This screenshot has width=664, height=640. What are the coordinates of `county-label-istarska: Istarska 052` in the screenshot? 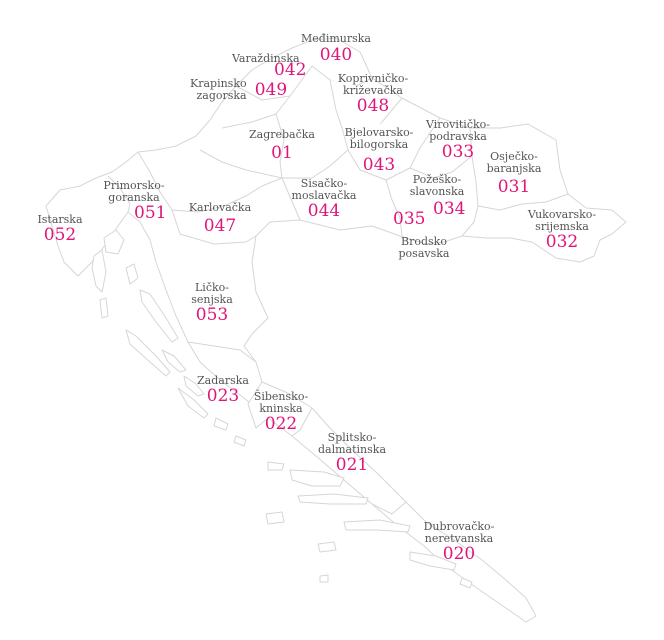 It's located at (60, 229).